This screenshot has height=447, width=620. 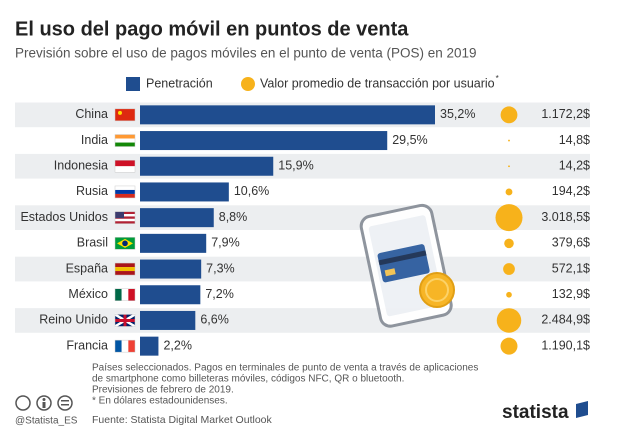 I want to click on note: Previsiones de febrero de 2019., so click(x=163, y=390).